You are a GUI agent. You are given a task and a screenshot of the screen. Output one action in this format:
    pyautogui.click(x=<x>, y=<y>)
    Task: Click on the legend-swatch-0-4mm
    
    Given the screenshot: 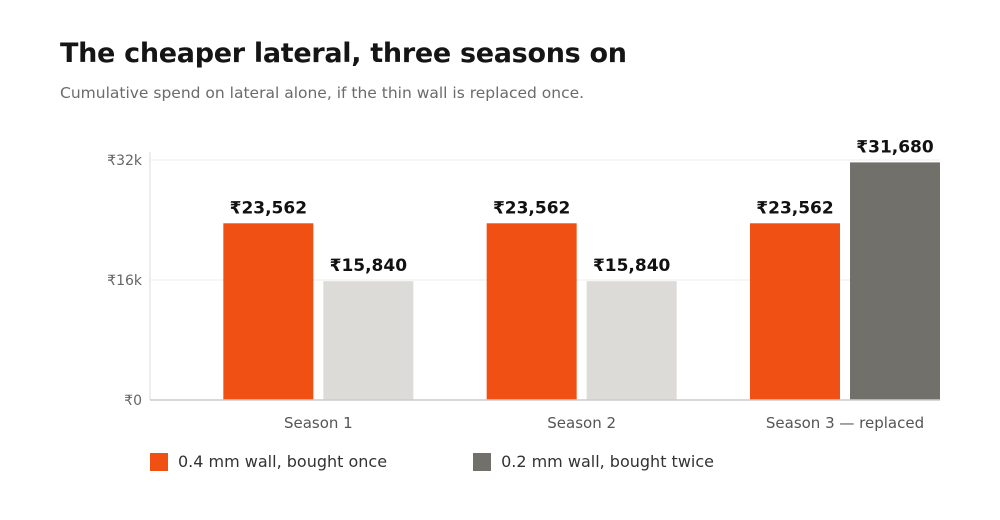 What is the action you would take?
    pyautogui.click(x=159, y=461)
    